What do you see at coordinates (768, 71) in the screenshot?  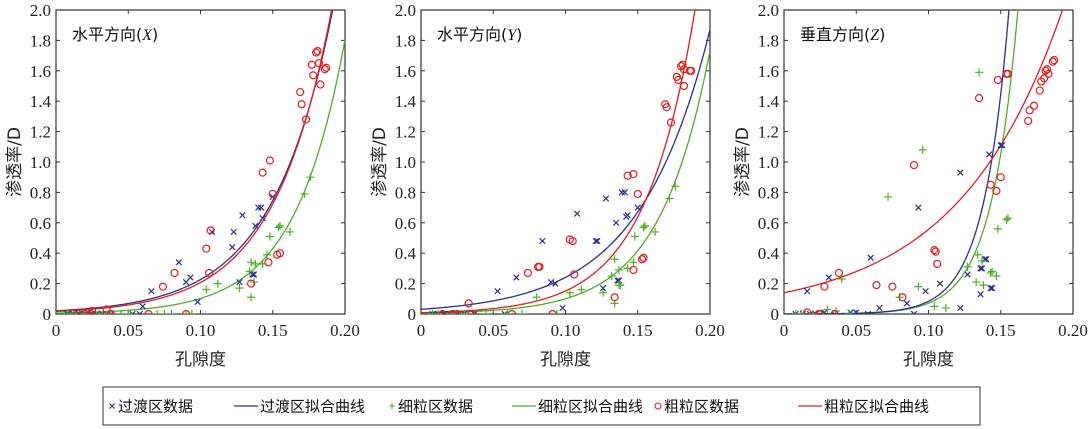 I see `y-tick-label: 1.6` at bounding box center [768, 71].